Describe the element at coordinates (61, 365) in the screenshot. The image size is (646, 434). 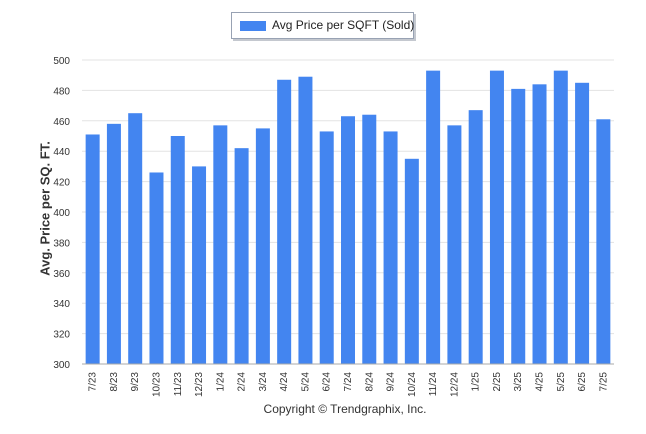
I see `y-tick-label: 300` at that location.